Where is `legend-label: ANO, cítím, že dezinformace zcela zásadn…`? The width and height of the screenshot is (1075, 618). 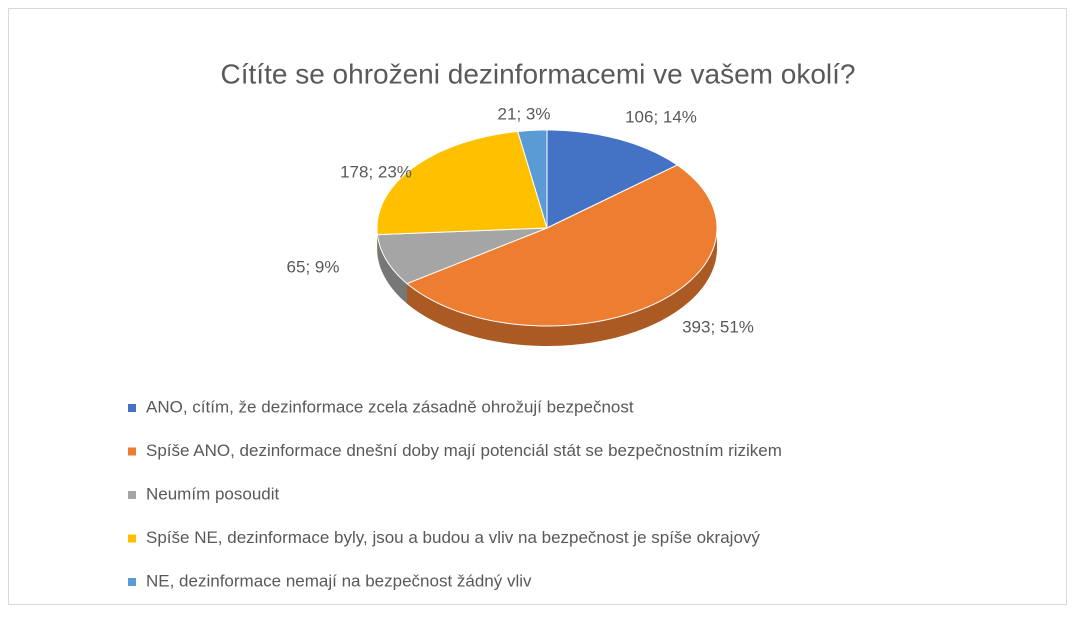 legend-label: ANO, cítím, že dezinformace zcela zásadn… is located at coordinates (390, 406).